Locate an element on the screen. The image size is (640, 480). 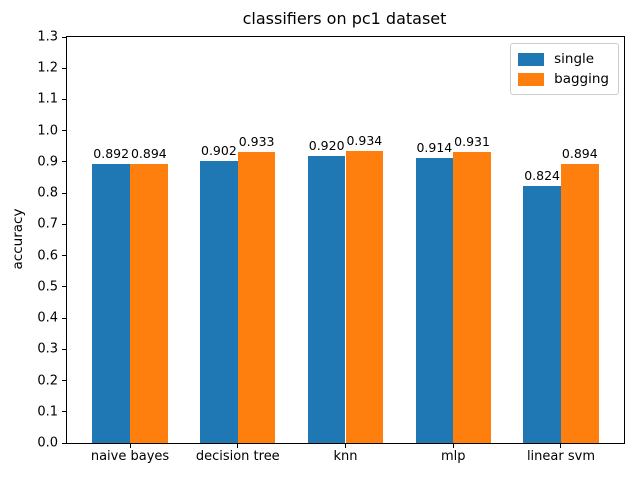
x-tick-label-mlp: mlp is located at coordinates (453, 456).